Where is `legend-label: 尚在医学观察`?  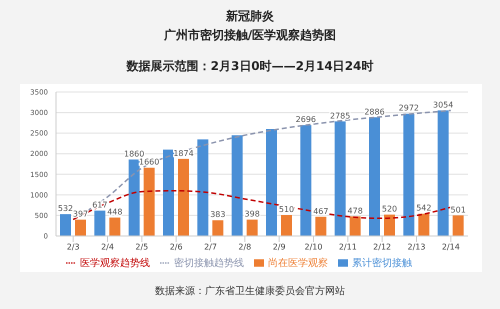 legend-label: 尚在医学观察 is located at coordinates (298, 263).